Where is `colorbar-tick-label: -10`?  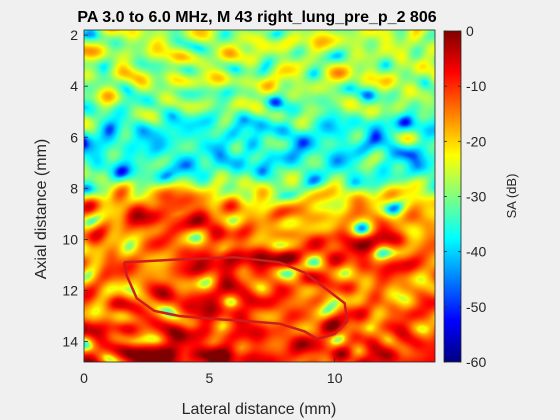
colorbar-tick-label: -10 is located at coordinates (476, 86).